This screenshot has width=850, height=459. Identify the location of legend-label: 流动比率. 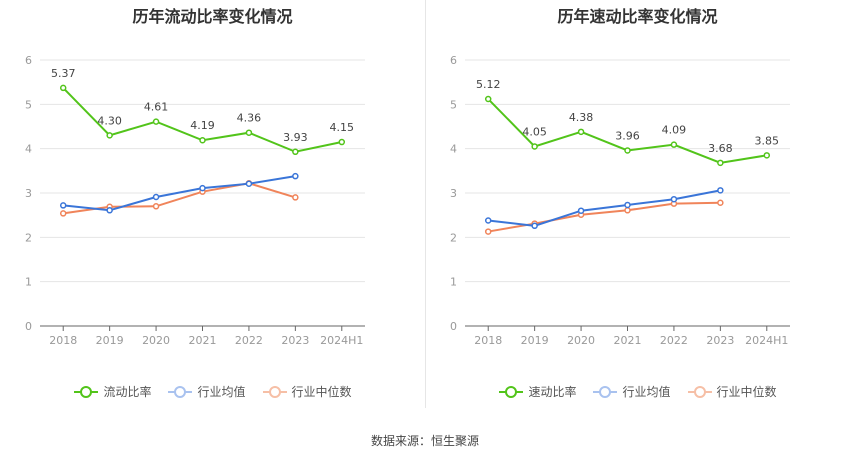
(127, 392).